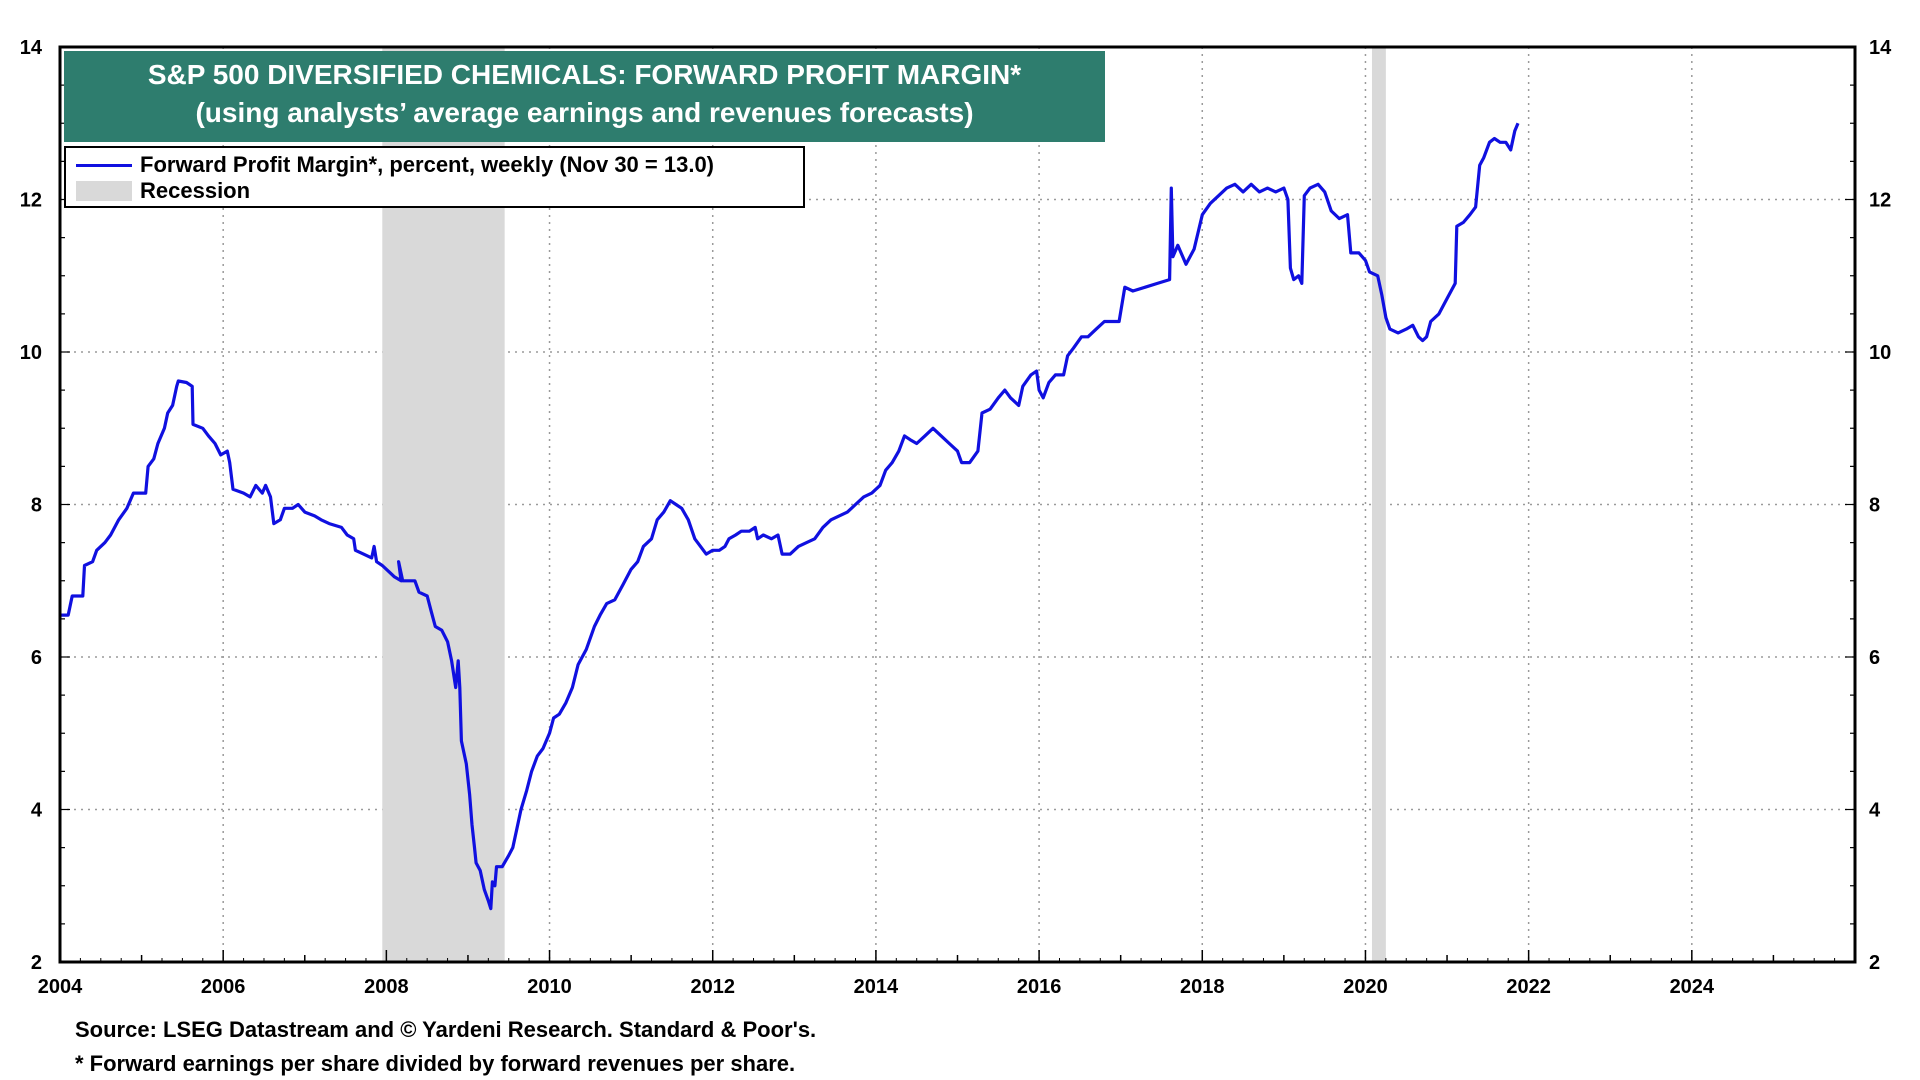 The width and height of the screenshot is (1920, 1080). Describe the element at coordinates (1874, 658) in the screenshot. I see `y-tick-label-right: 6` at that location.